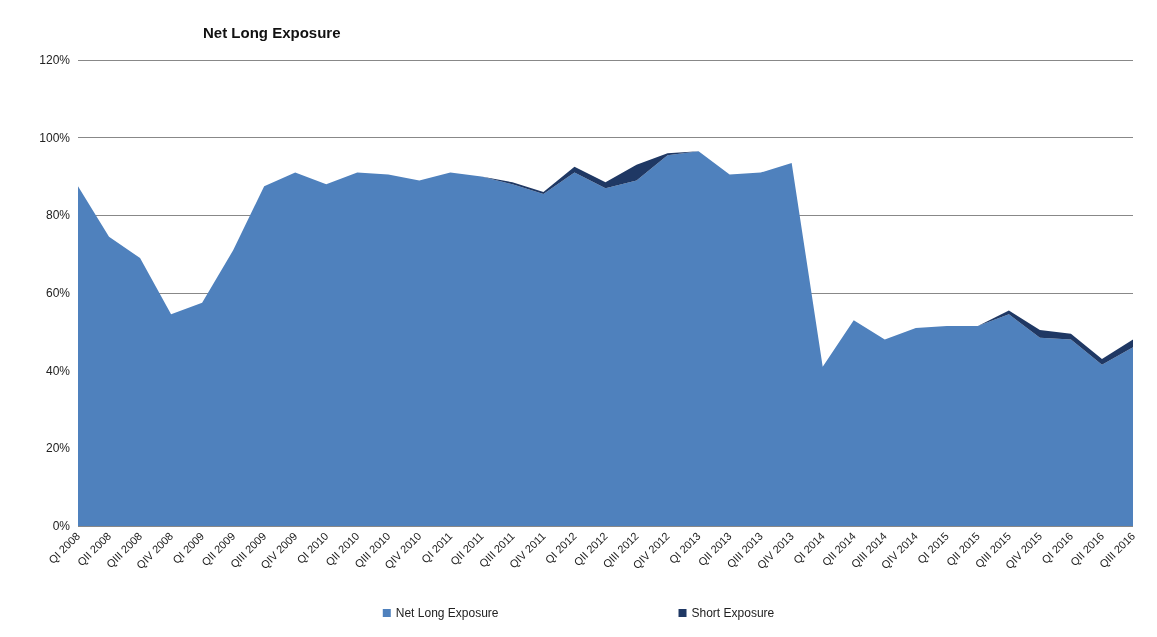 This screenshot has height=637, width=1157. I want to click on y-tick-label: 0%, so click(61, 526).